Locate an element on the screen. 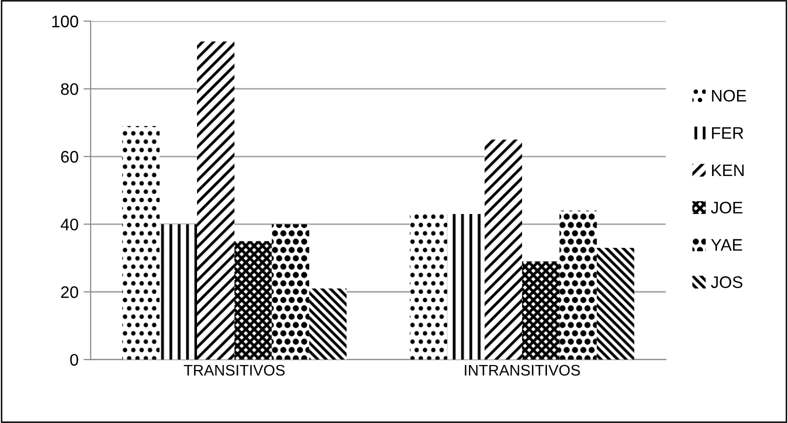 Image resolution: width=788 pixels, height=423 pixels. legend-label: JOS is located at coordinates (726, 282).